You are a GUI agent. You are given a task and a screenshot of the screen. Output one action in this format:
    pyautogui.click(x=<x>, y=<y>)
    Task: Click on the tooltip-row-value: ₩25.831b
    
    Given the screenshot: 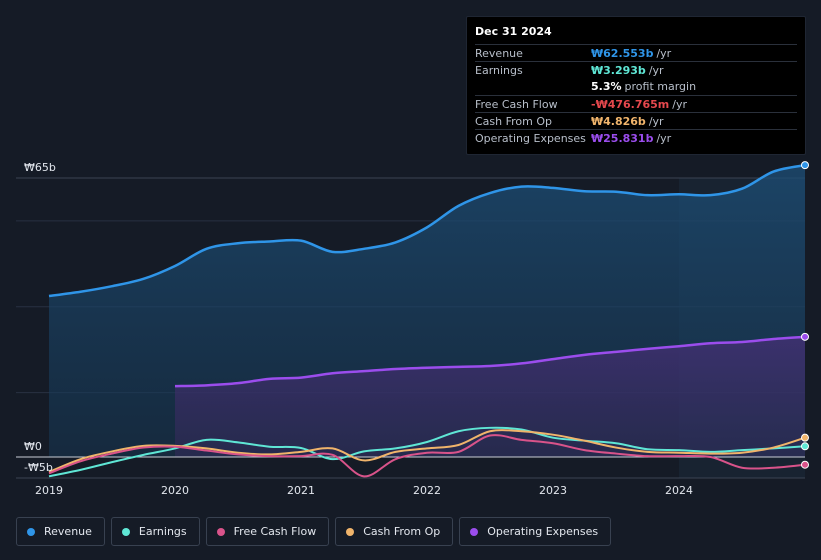 What is the action you would take?
    pyautogui.click(x=622, y=138)
    